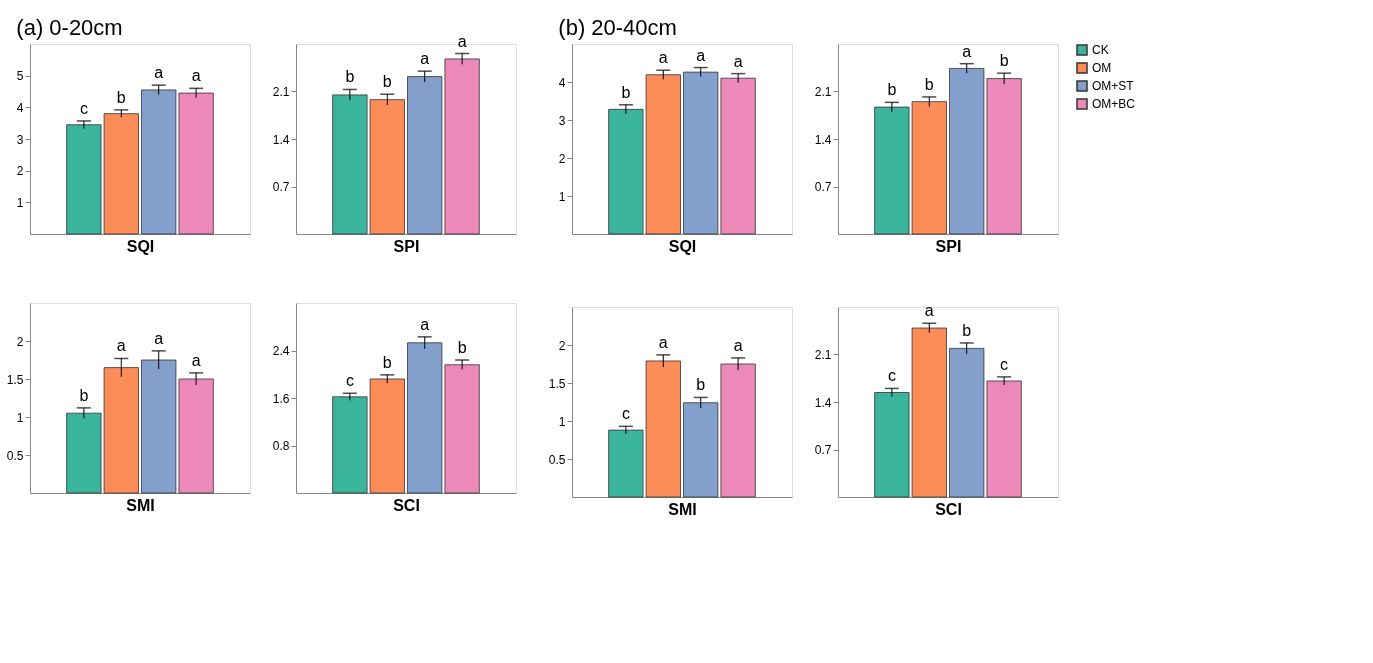  I want to click on y-tick-label: 5, so click(20, 76).